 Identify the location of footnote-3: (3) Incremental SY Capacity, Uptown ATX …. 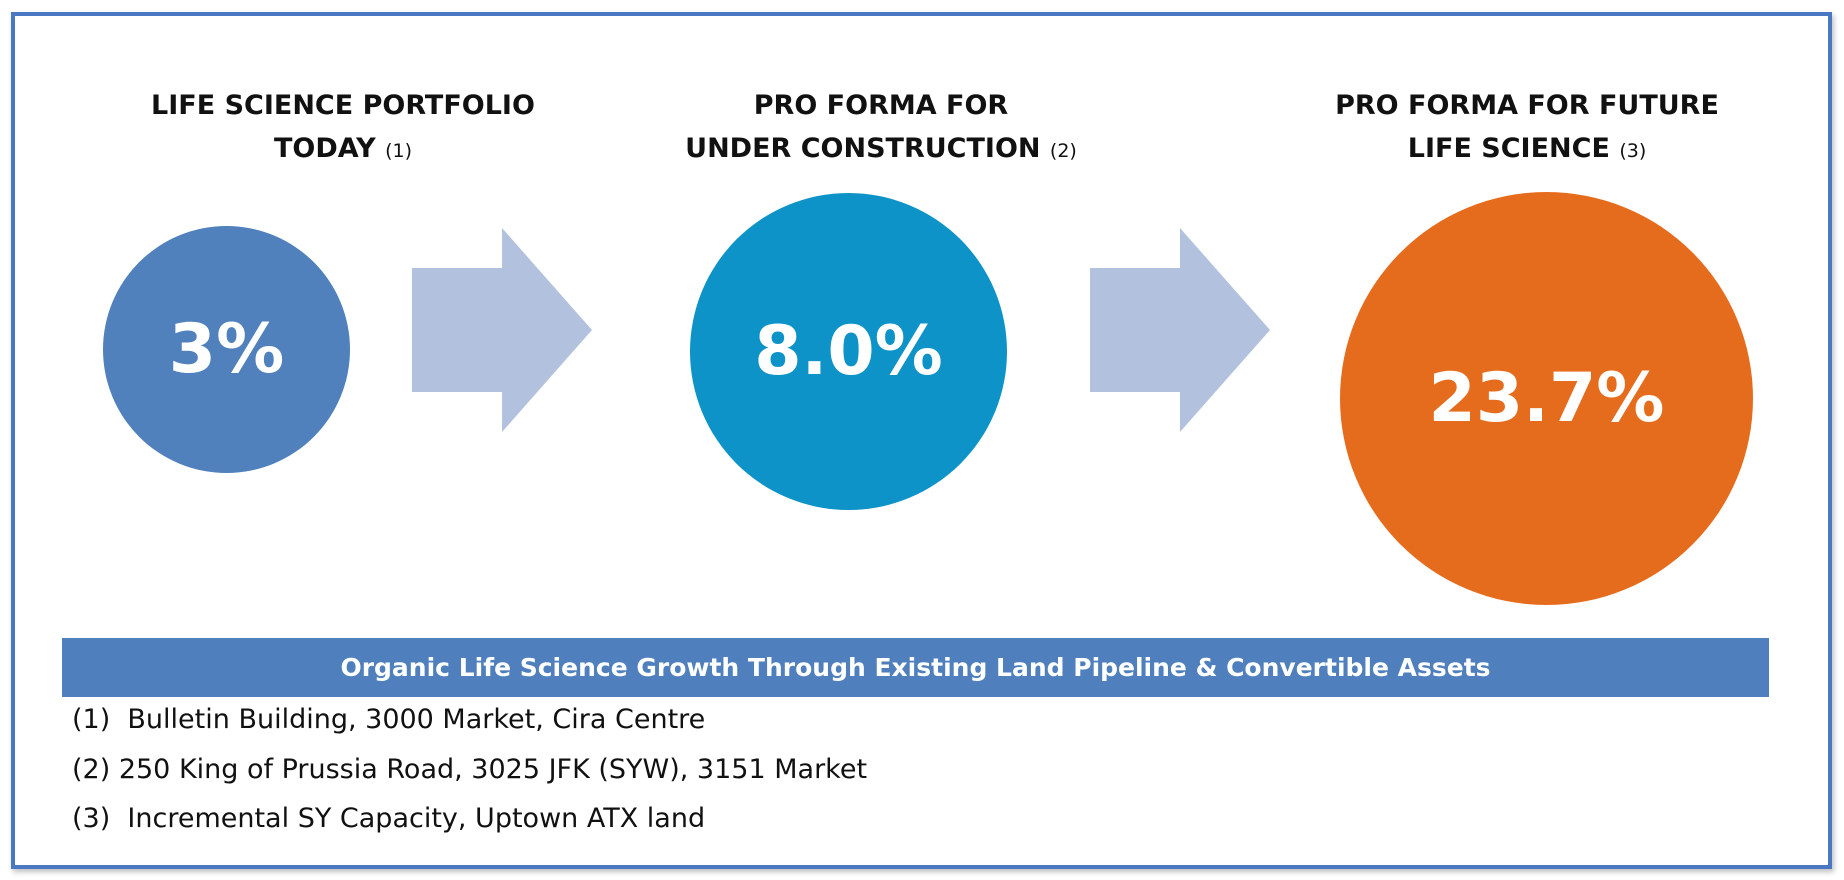
(389, 818).